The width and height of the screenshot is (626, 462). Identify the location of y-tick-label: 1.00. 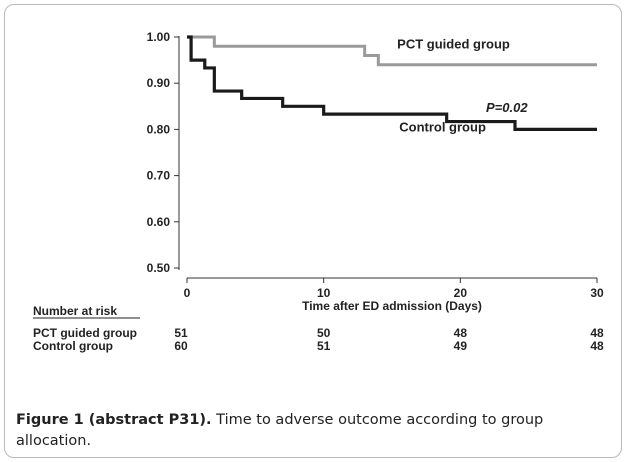
(159, 37).